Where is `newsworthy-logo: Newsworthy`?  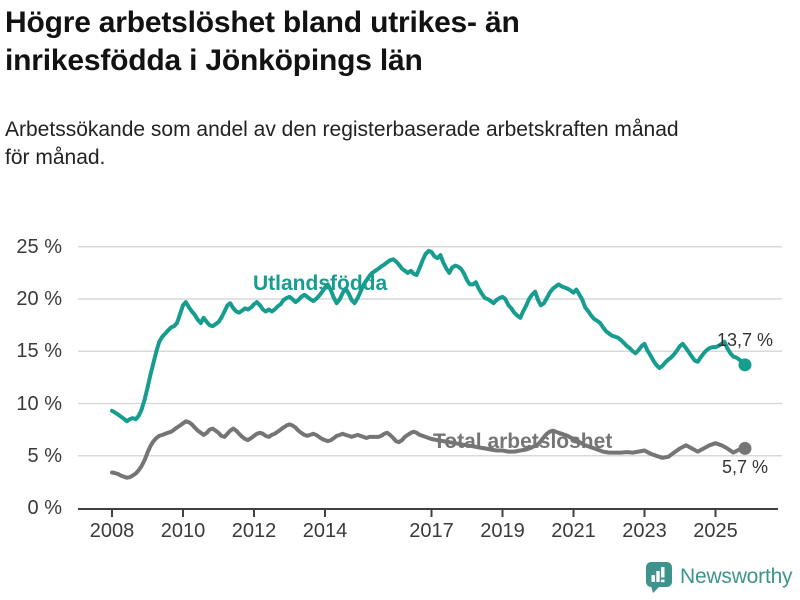 newsworthy-logo: Newsworthy is located at coordinates (718, 577).